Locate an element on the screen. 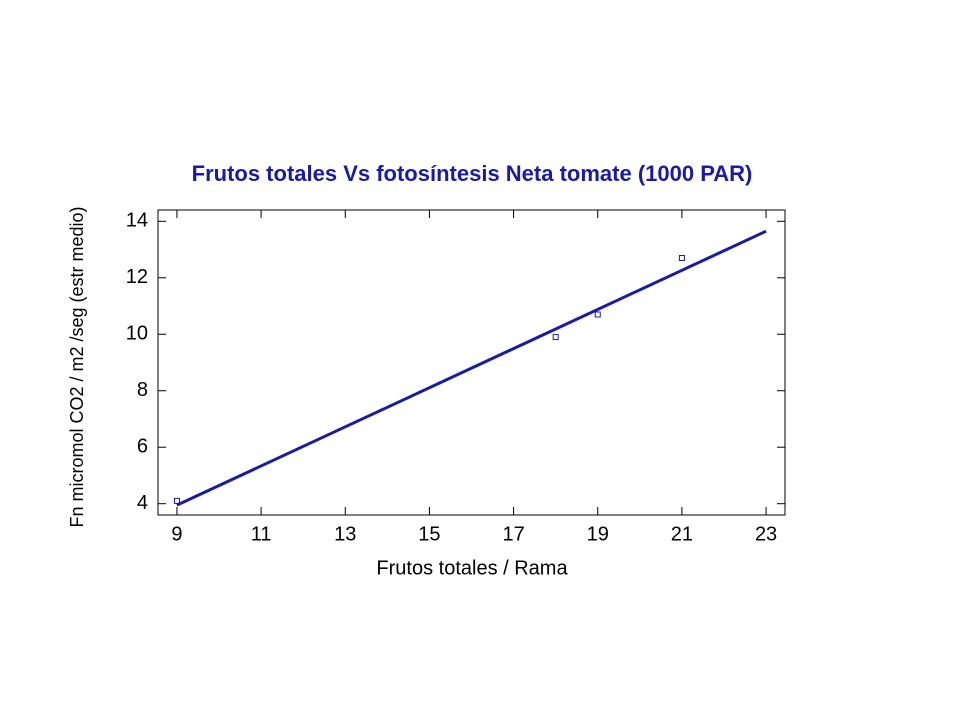  y-tick-label: 8 is located at coordinates (142, 390).